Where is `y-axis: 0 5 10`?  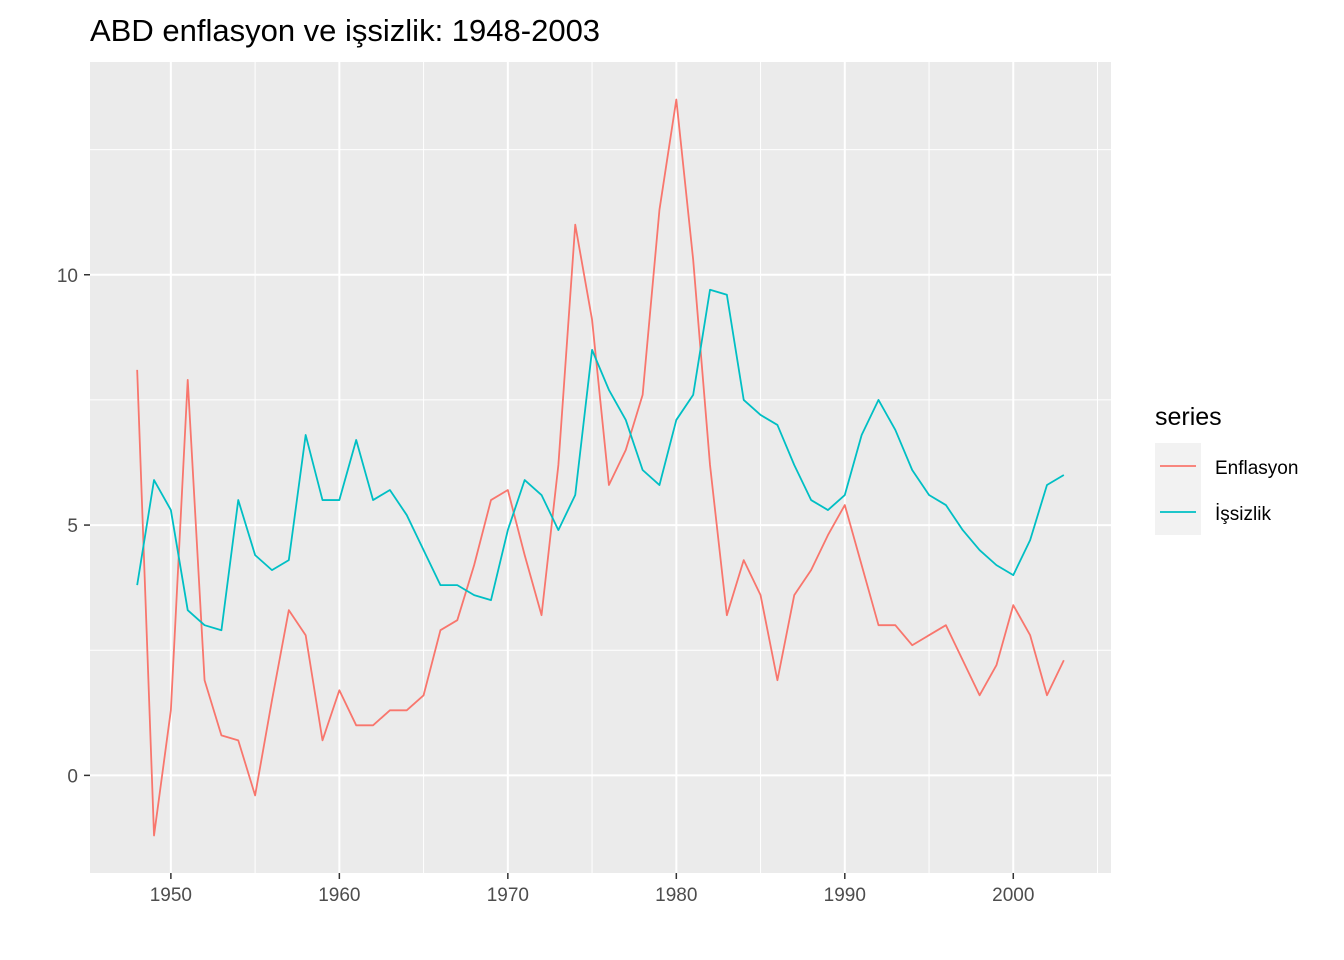
y-axis: 0 5 10 is located at coordinates (73, 526).